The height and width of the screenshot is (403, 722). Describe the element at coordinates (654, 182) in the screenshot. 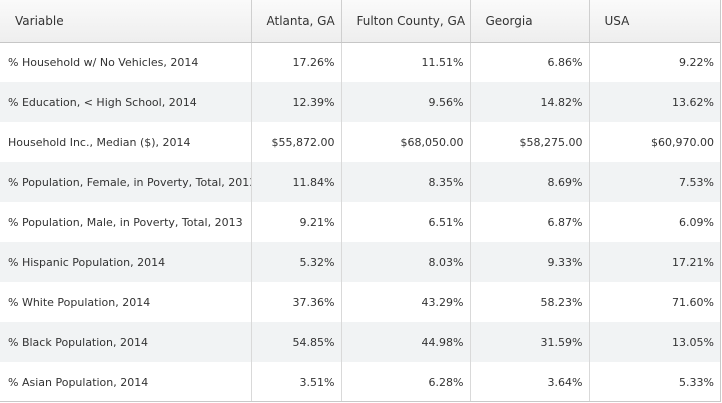

I see `usa-value-cell: 7.53%` at that location.